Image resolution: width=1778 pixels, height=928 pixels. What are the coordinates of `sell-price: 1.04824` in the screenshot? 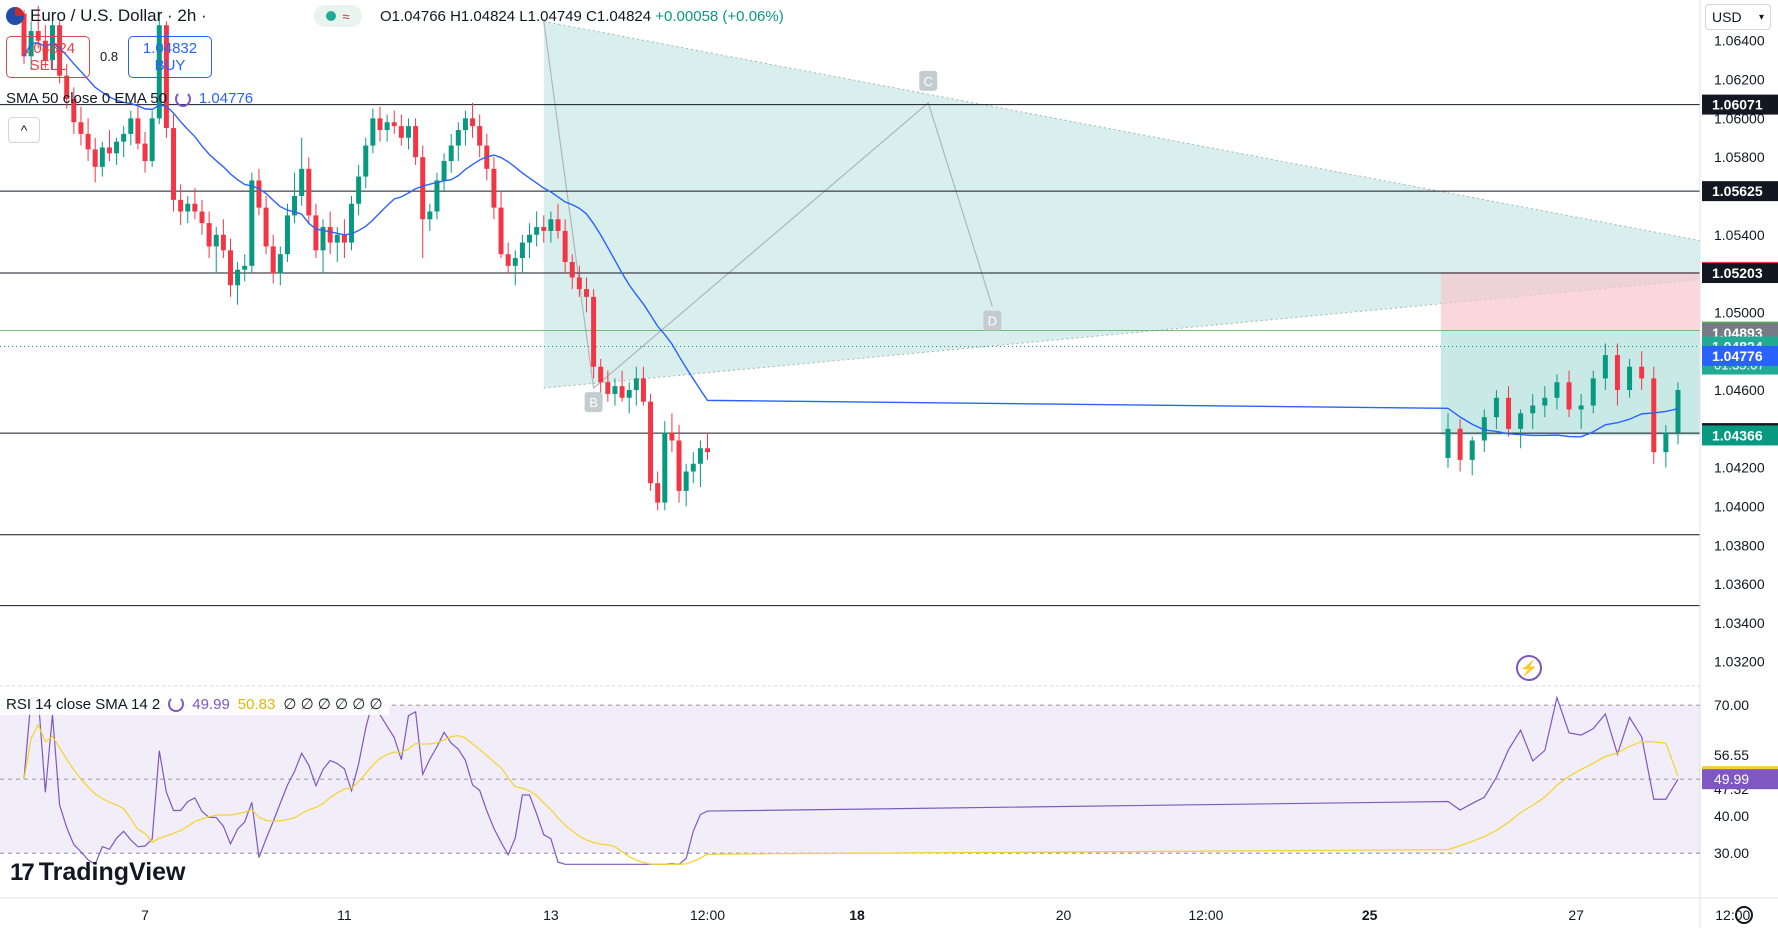 It's located at (48, 48).